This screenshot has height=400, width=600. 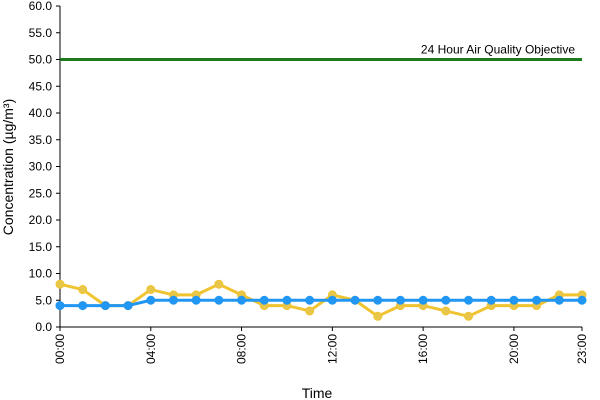 I want to click on y-tick-label: 20.0, so click(x=41, y=220).